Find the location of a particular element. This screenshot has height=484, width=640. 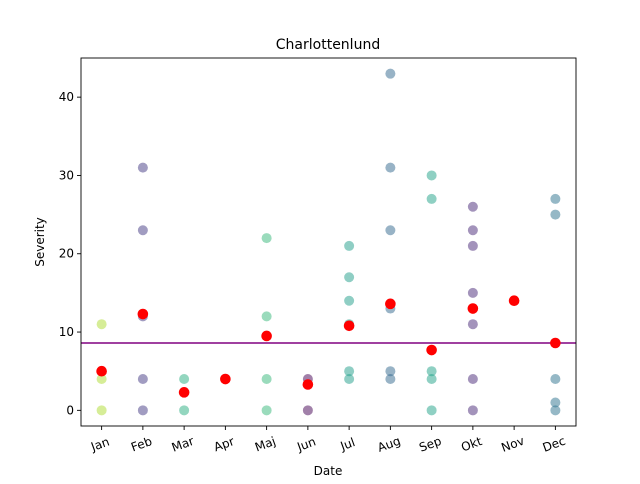

x-tick-label: Mar is located at coordinates (183, 444).